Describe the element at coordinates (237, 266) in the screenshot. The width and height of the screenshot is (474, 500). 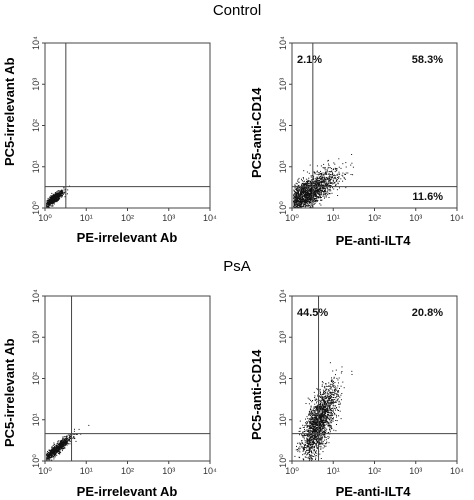
I see `psa-heading: PsA` at that location.